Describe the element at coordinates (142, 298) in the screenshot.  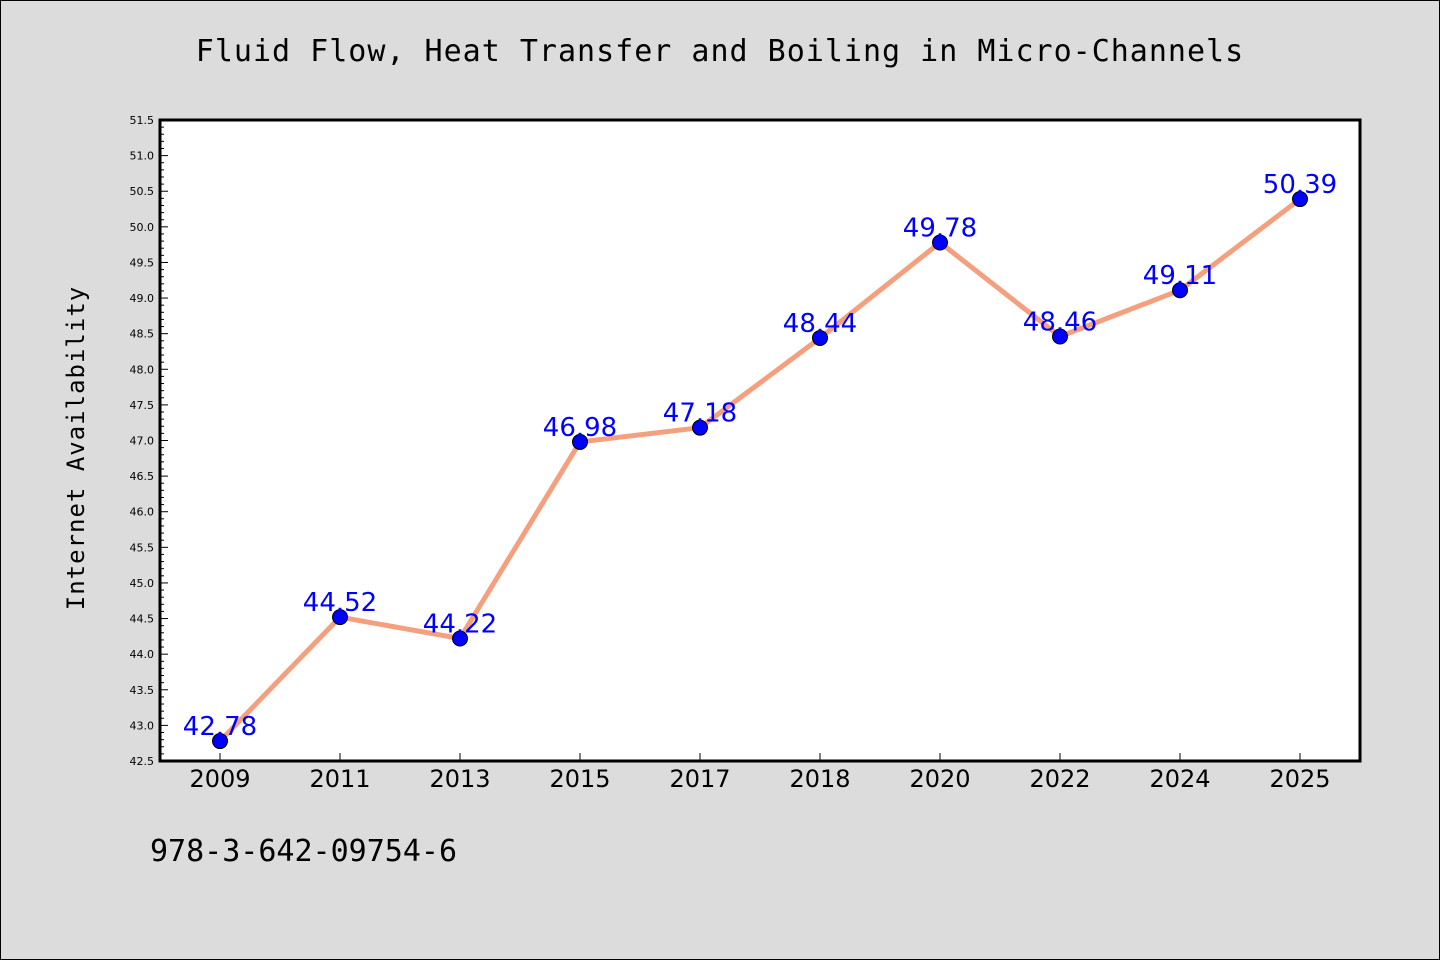
I see `y-tick-label: 49.0` at that location.